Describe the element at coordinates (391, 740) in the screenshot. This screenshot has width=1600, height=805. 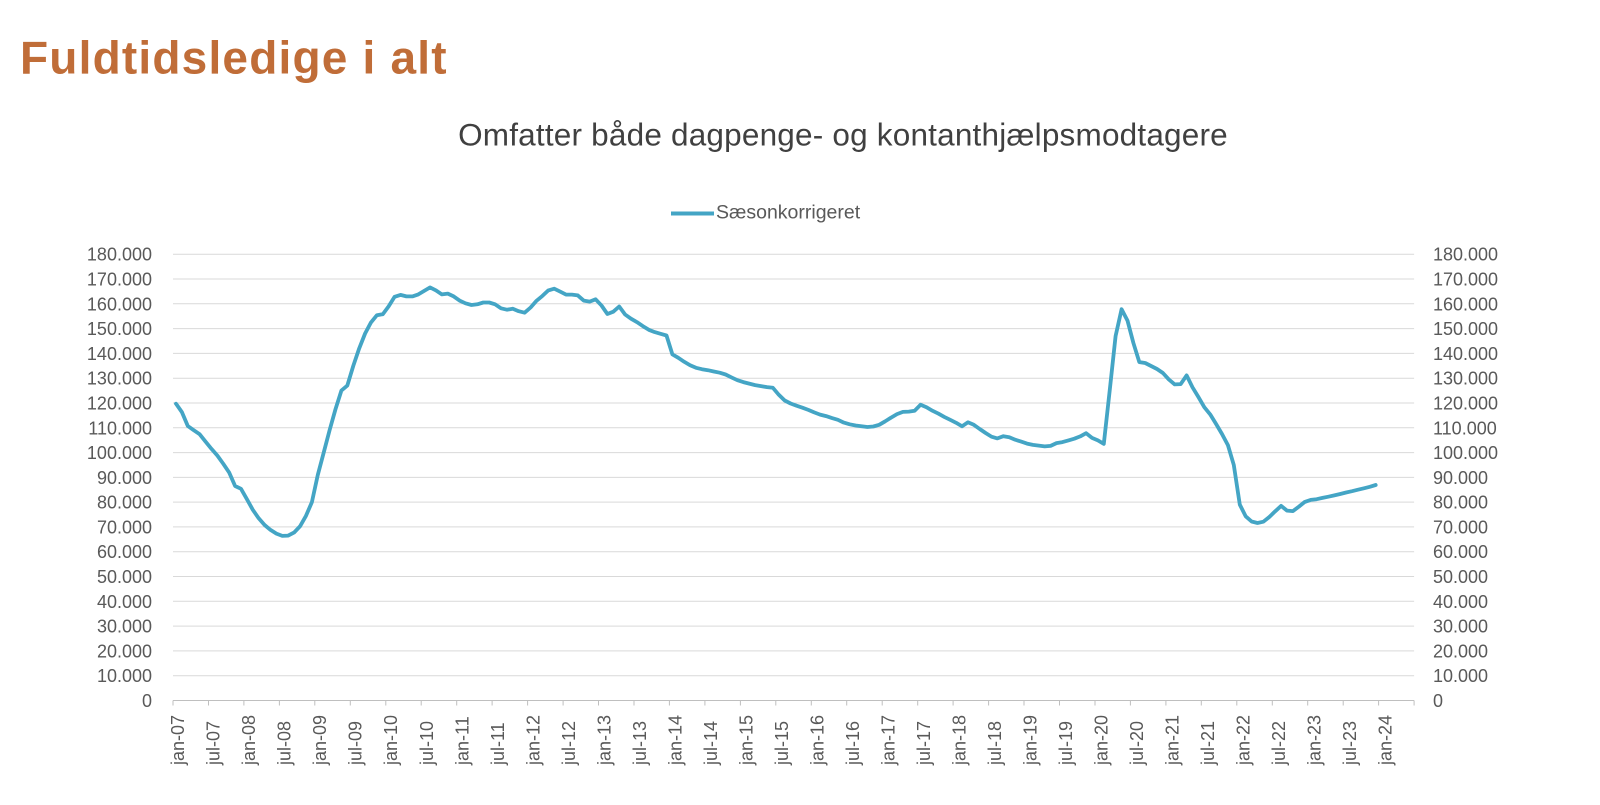
I see `svg-text: jan-10` at that location.